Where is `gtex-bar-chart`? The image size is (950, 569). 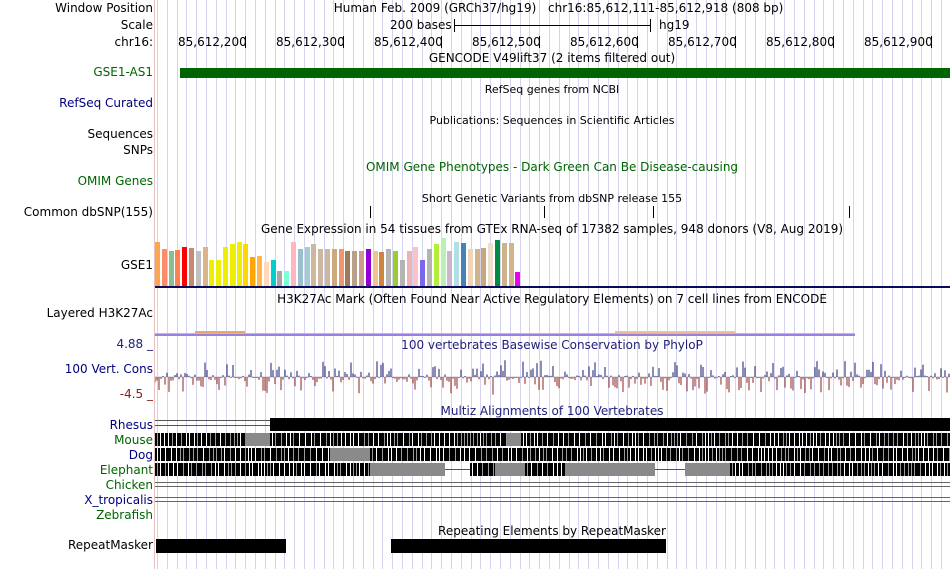
gtex-bar-chart is located at coordinates (345, 262).